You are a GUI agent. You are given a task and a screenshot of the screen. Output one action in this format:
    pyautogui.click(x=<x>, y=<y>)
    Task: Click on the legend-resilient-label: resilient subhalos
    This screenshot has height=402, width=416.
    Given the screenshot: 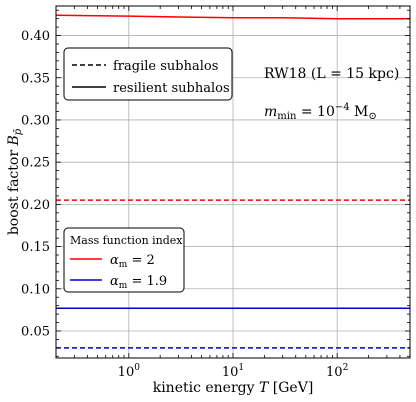 What is the action you would take?
    pyautogui.click(x=171, y=88)
    